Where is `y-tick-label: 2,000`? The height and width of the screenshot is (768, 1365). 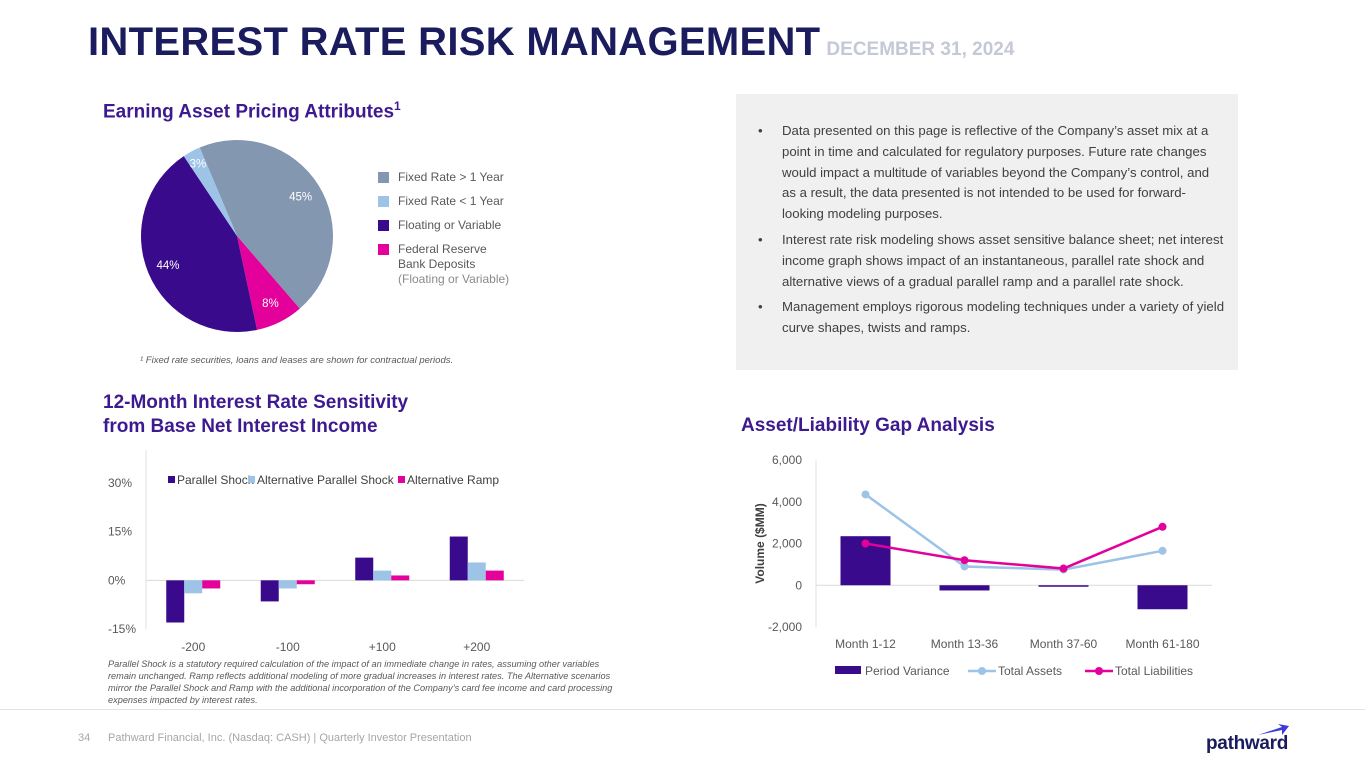 y-tick-label: 2,000 is located at coordinates (787, 544).